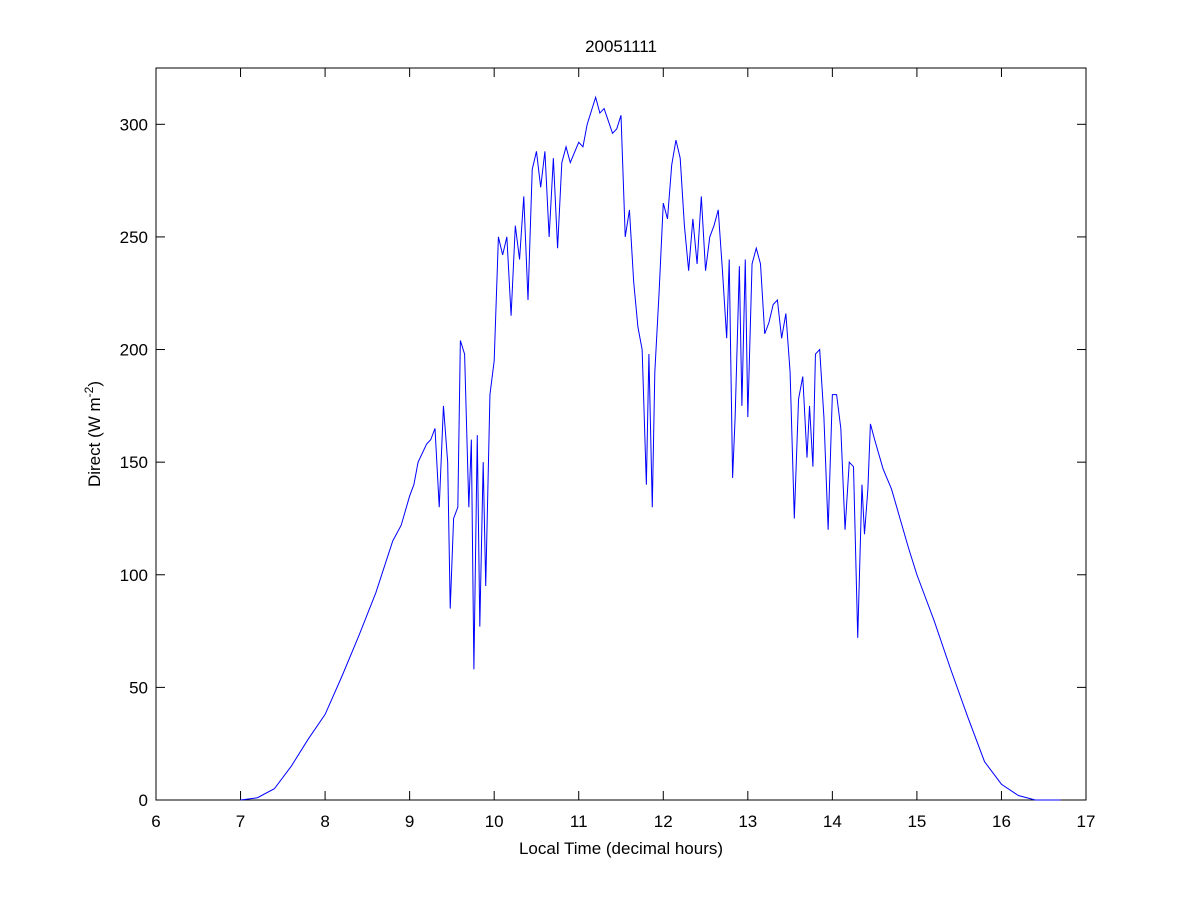 This screenshot has height=905, width=1200. What do you see at coordinates (663, 821) in the screenshot?
I see `x-tick-label: 12` at bounding box center [663, 821].